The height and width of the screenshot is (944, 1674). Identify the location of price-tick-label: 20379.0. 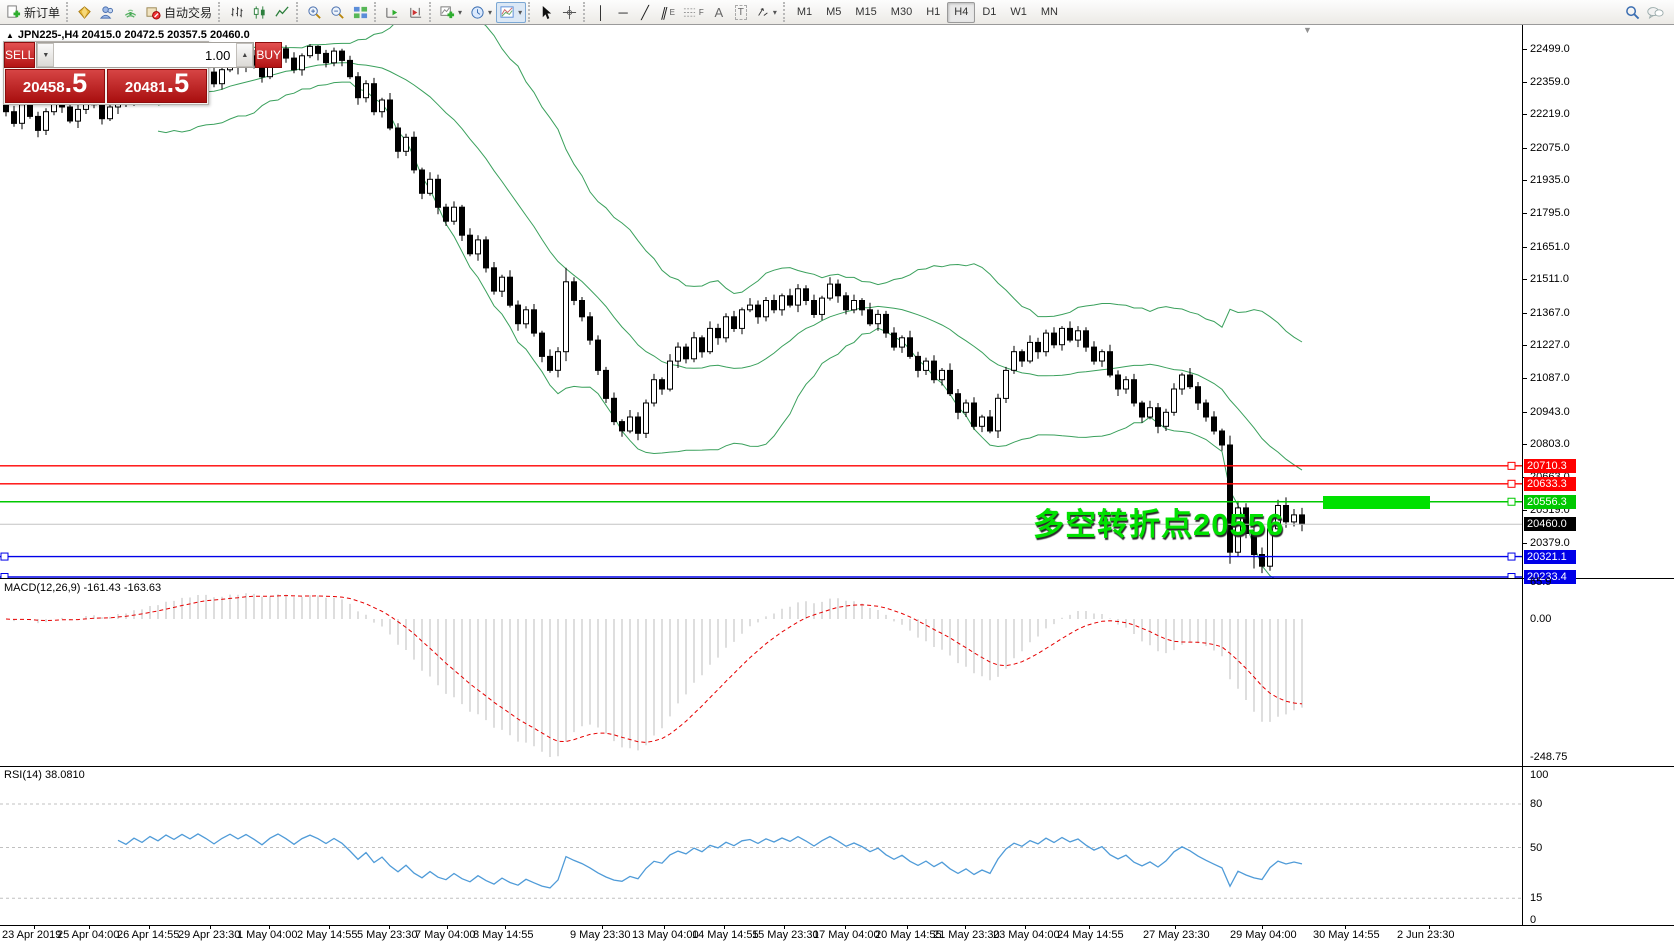
(1550, 543).